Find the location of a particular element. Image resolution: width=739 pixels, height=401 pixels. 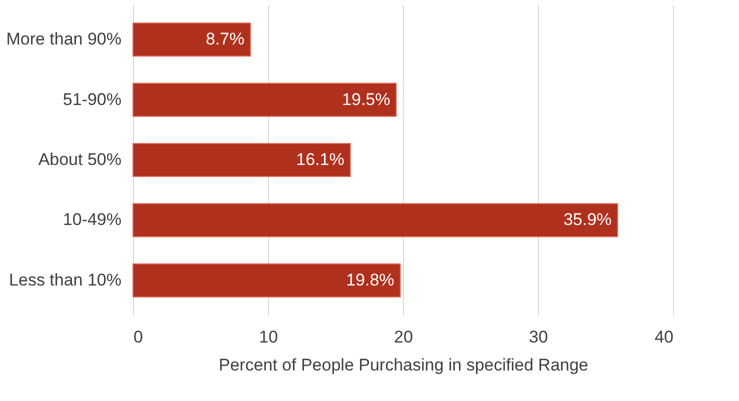

x-axis-title: Percent of People Purchasing in specified Range is located at coordinates (403, 365).